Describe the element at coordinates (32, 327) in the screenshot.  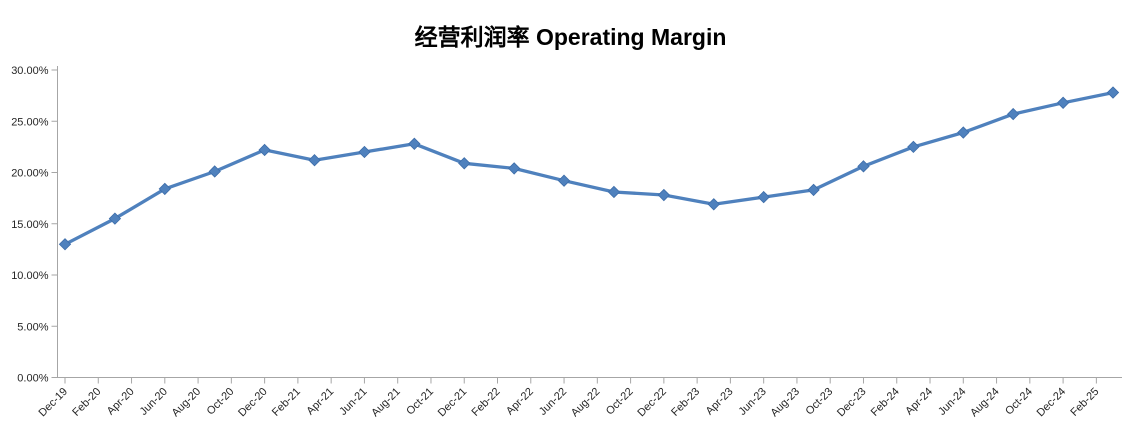
I see `y-axis-label: 5.00%` at that location.